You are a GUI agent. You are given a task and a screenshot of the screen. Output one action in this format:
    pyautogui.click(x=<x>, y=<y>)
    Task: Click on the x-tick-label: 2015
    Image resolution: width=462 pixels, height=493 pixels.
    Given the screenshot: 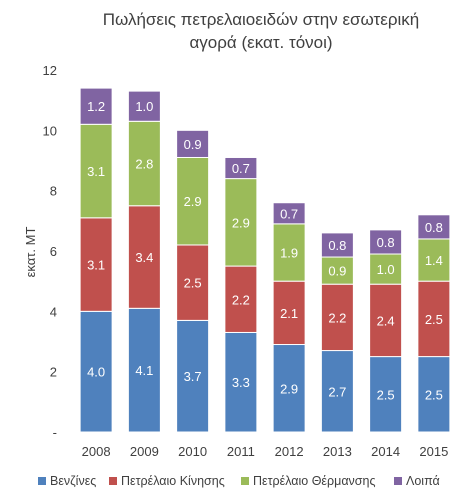 What is the action you would take?
    pyautogui.click(x=433, y=451)
    